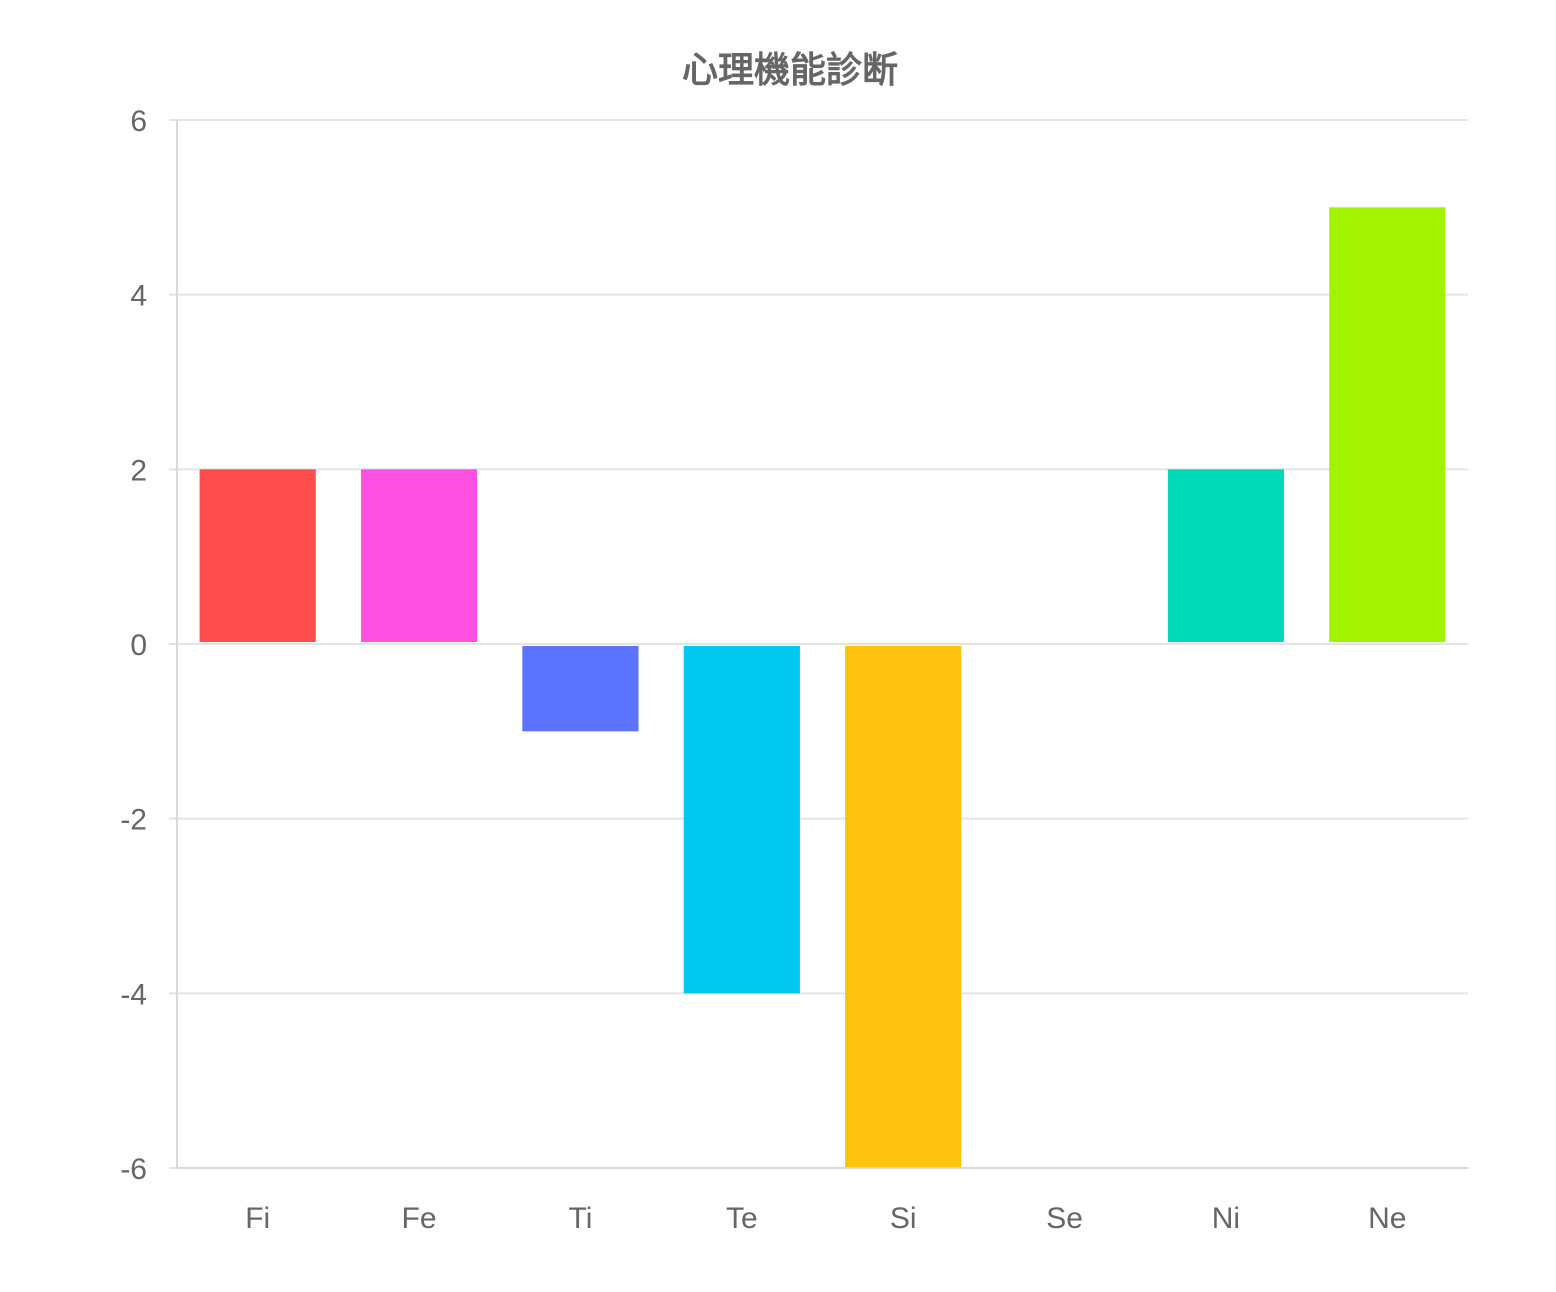 This screenshot has height=1292, width=1556. I want to click on y-axis-tick-labels: 6 4 2 0 -2 -4 -6, so click(133, 645).